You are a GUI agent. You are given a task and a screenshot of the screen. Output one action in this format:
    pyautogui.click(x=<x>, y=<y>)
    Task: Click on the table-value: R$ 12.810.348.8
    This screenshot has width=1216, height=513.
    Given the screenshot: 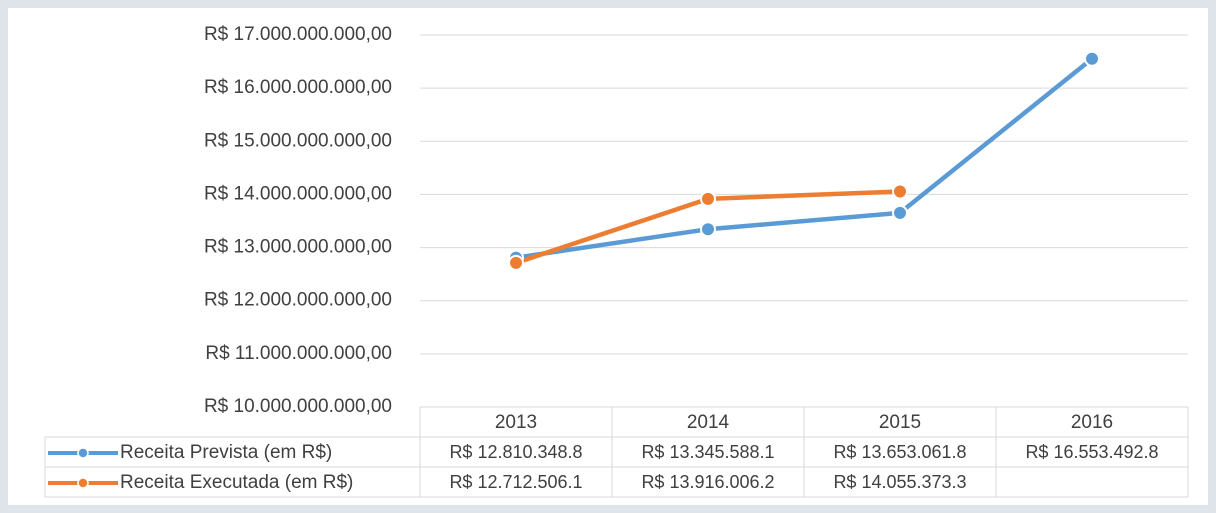 What is the action you would take?
    pyautogui.click(x=515, y=452)
    